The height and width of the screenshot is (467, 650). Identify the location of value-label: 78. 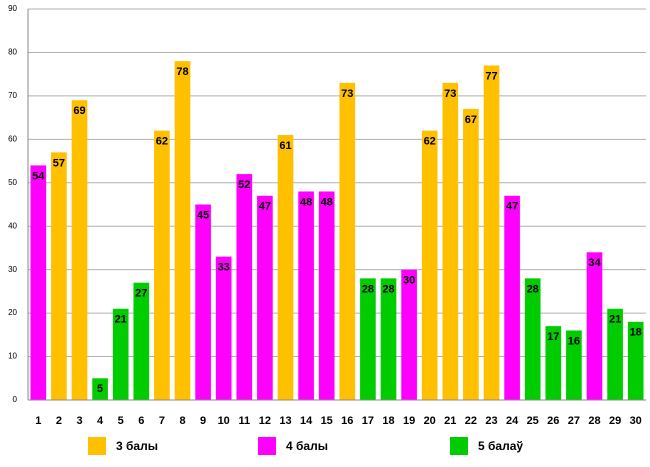
(182, 72).